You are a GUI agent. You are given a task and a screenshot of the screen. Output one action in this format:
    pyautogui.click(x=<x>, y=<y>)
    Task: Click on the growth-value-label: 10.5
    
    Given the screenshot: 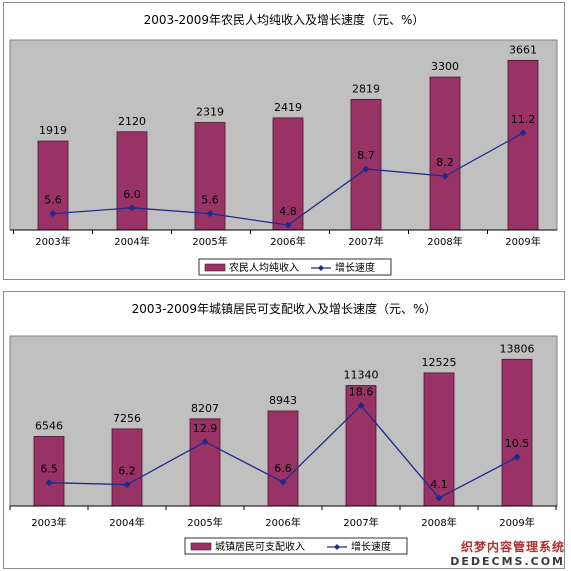 What is the action you would take?
    pyautogui.click(x=517, y=443)
    